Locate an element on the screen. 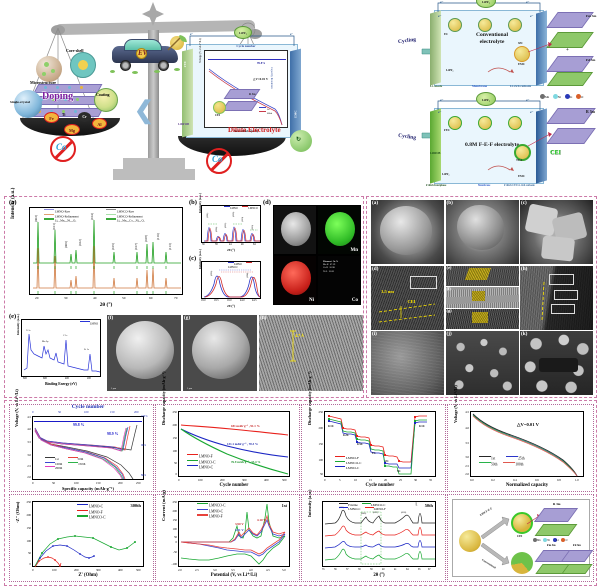 The width and height of the screenshot is (600, 588). tem-cell-b: (b) is located at coordinates (482, 232).